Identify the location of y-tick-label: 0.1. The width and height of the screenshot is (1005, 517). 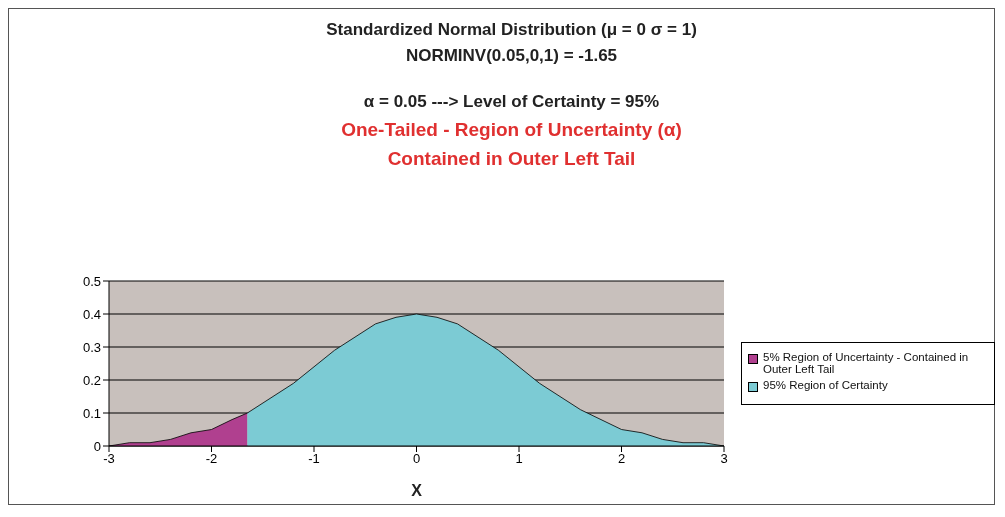
(91, 413).